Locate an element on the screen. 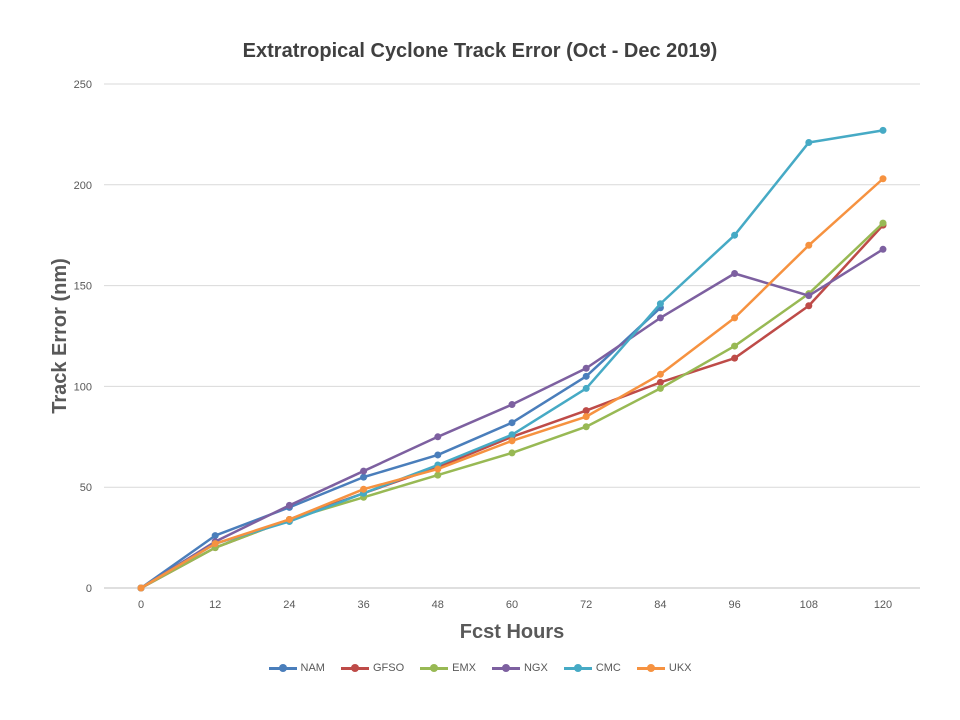 This screenshot has height=720, width=960. y-tick-label: 200 is located at coordinates (83, 186).